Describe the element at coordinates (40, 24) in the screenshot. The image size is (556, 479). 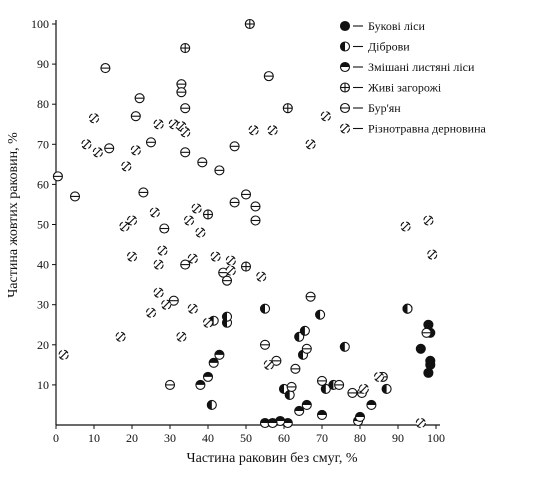
I see `y-tick-label: 100` at that location.